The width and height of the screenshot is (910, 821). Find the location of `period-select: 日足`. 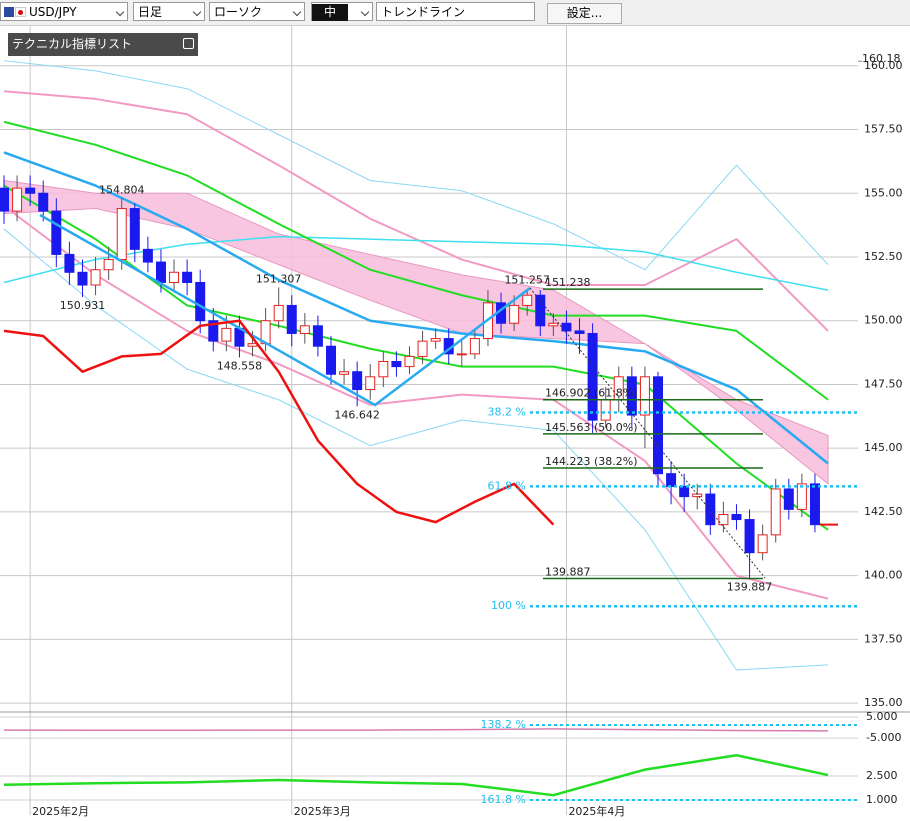

period-select: 日足 is located at coordinates (169, 11).